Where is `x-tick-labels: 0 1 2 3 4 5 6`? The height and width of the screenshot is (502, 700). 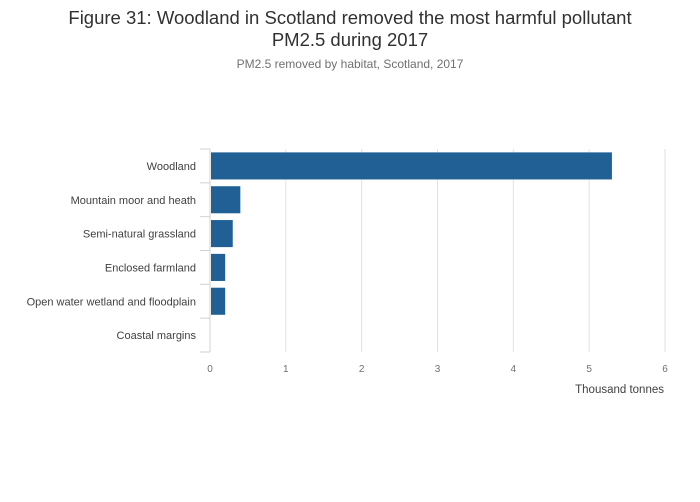 x-tick-labels: 0 1 2 3 4 5 6 is located at coordinates (437, 369).